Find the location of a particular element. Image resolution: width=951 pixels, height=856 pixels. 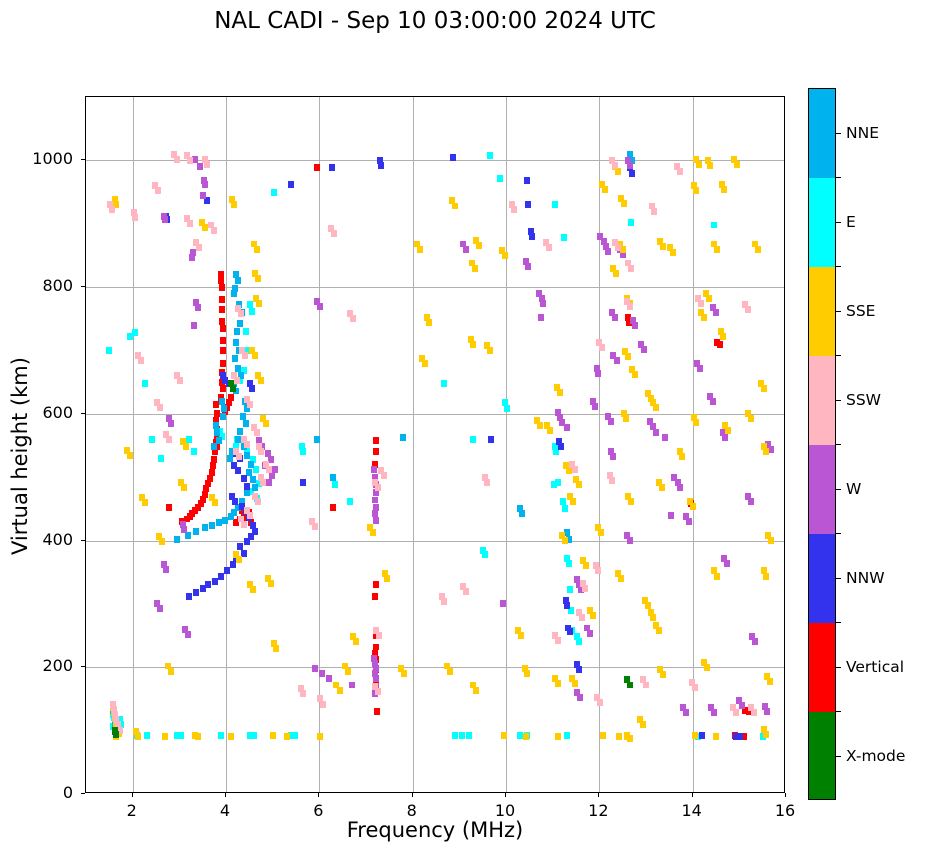

colorbar-tick is located at coordinates (838, 489).